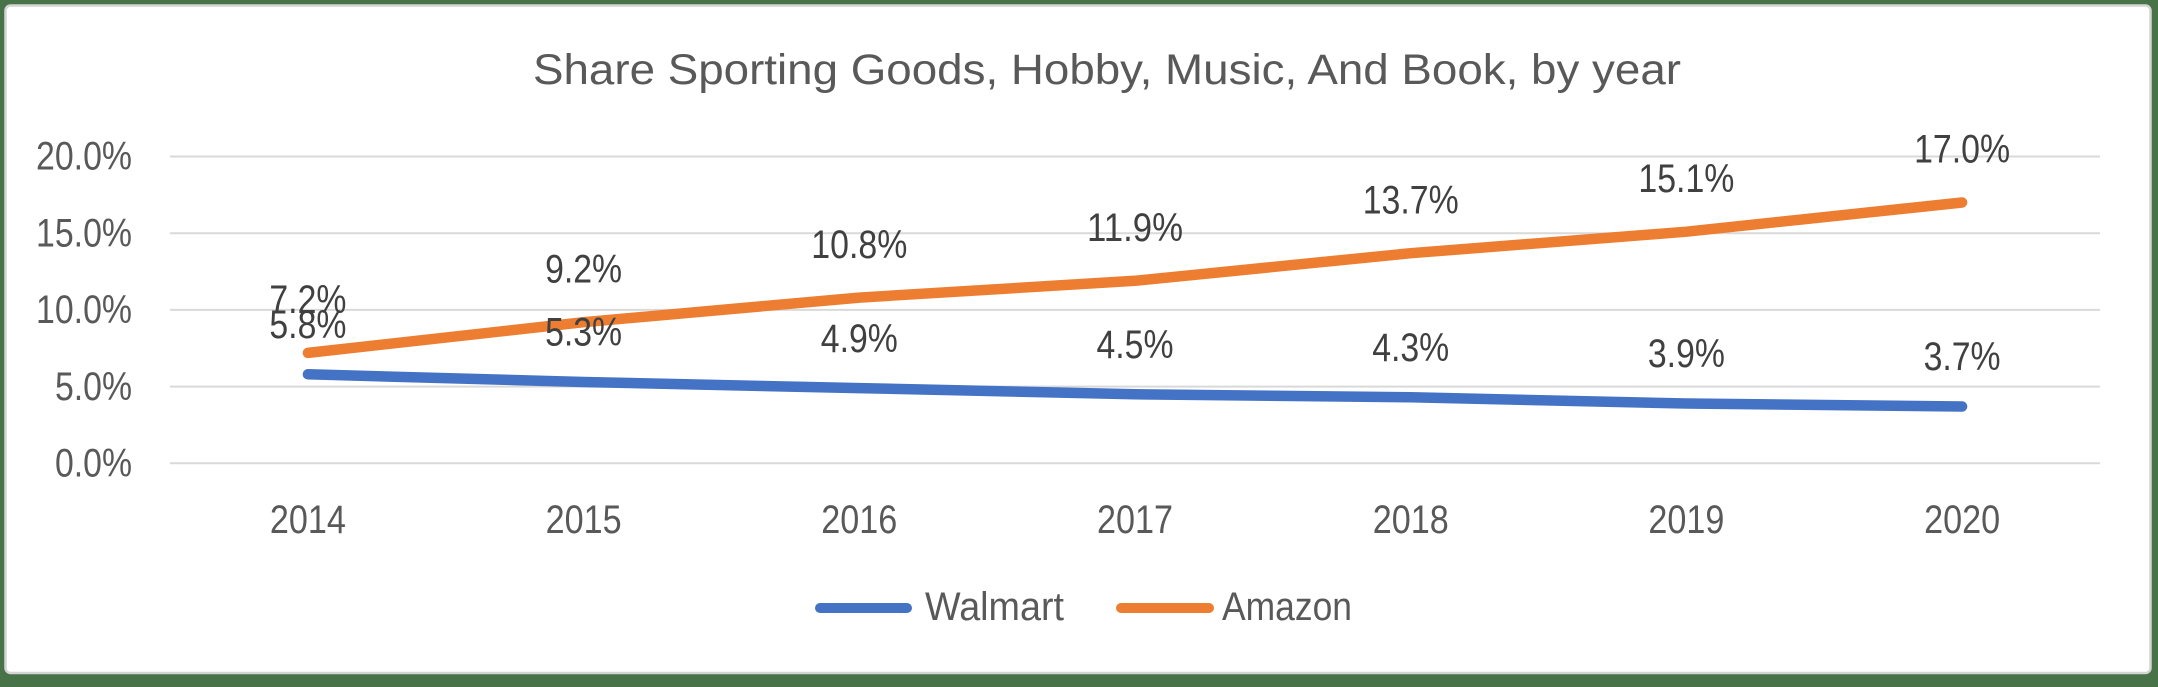 The height and width of the screenshot is (687, 2158). Describe the element at coordinates (93, 464) in the screenshot. I see `svg-text: 0.0%` at that location.